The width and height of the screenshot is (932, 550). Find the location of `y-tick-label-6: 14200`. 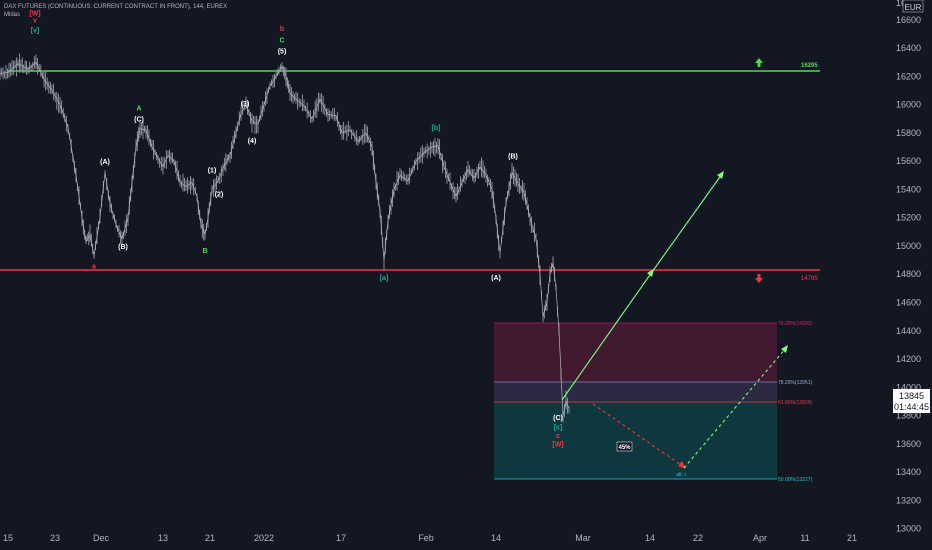

y-tick-label-6: 14200 is located at coordinates (908, 359).